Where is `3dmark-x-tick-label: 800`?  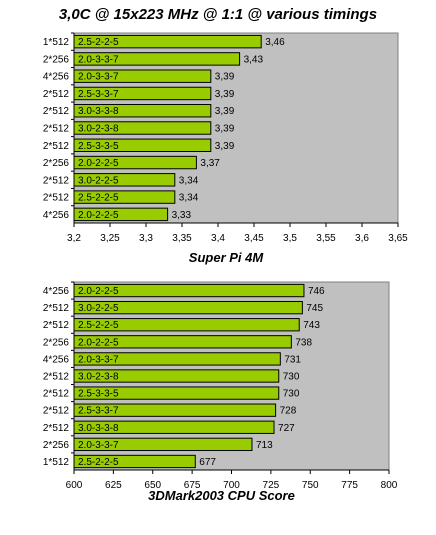
3dmark-x-tick-label: 800 is located at coordinates (389, 485).